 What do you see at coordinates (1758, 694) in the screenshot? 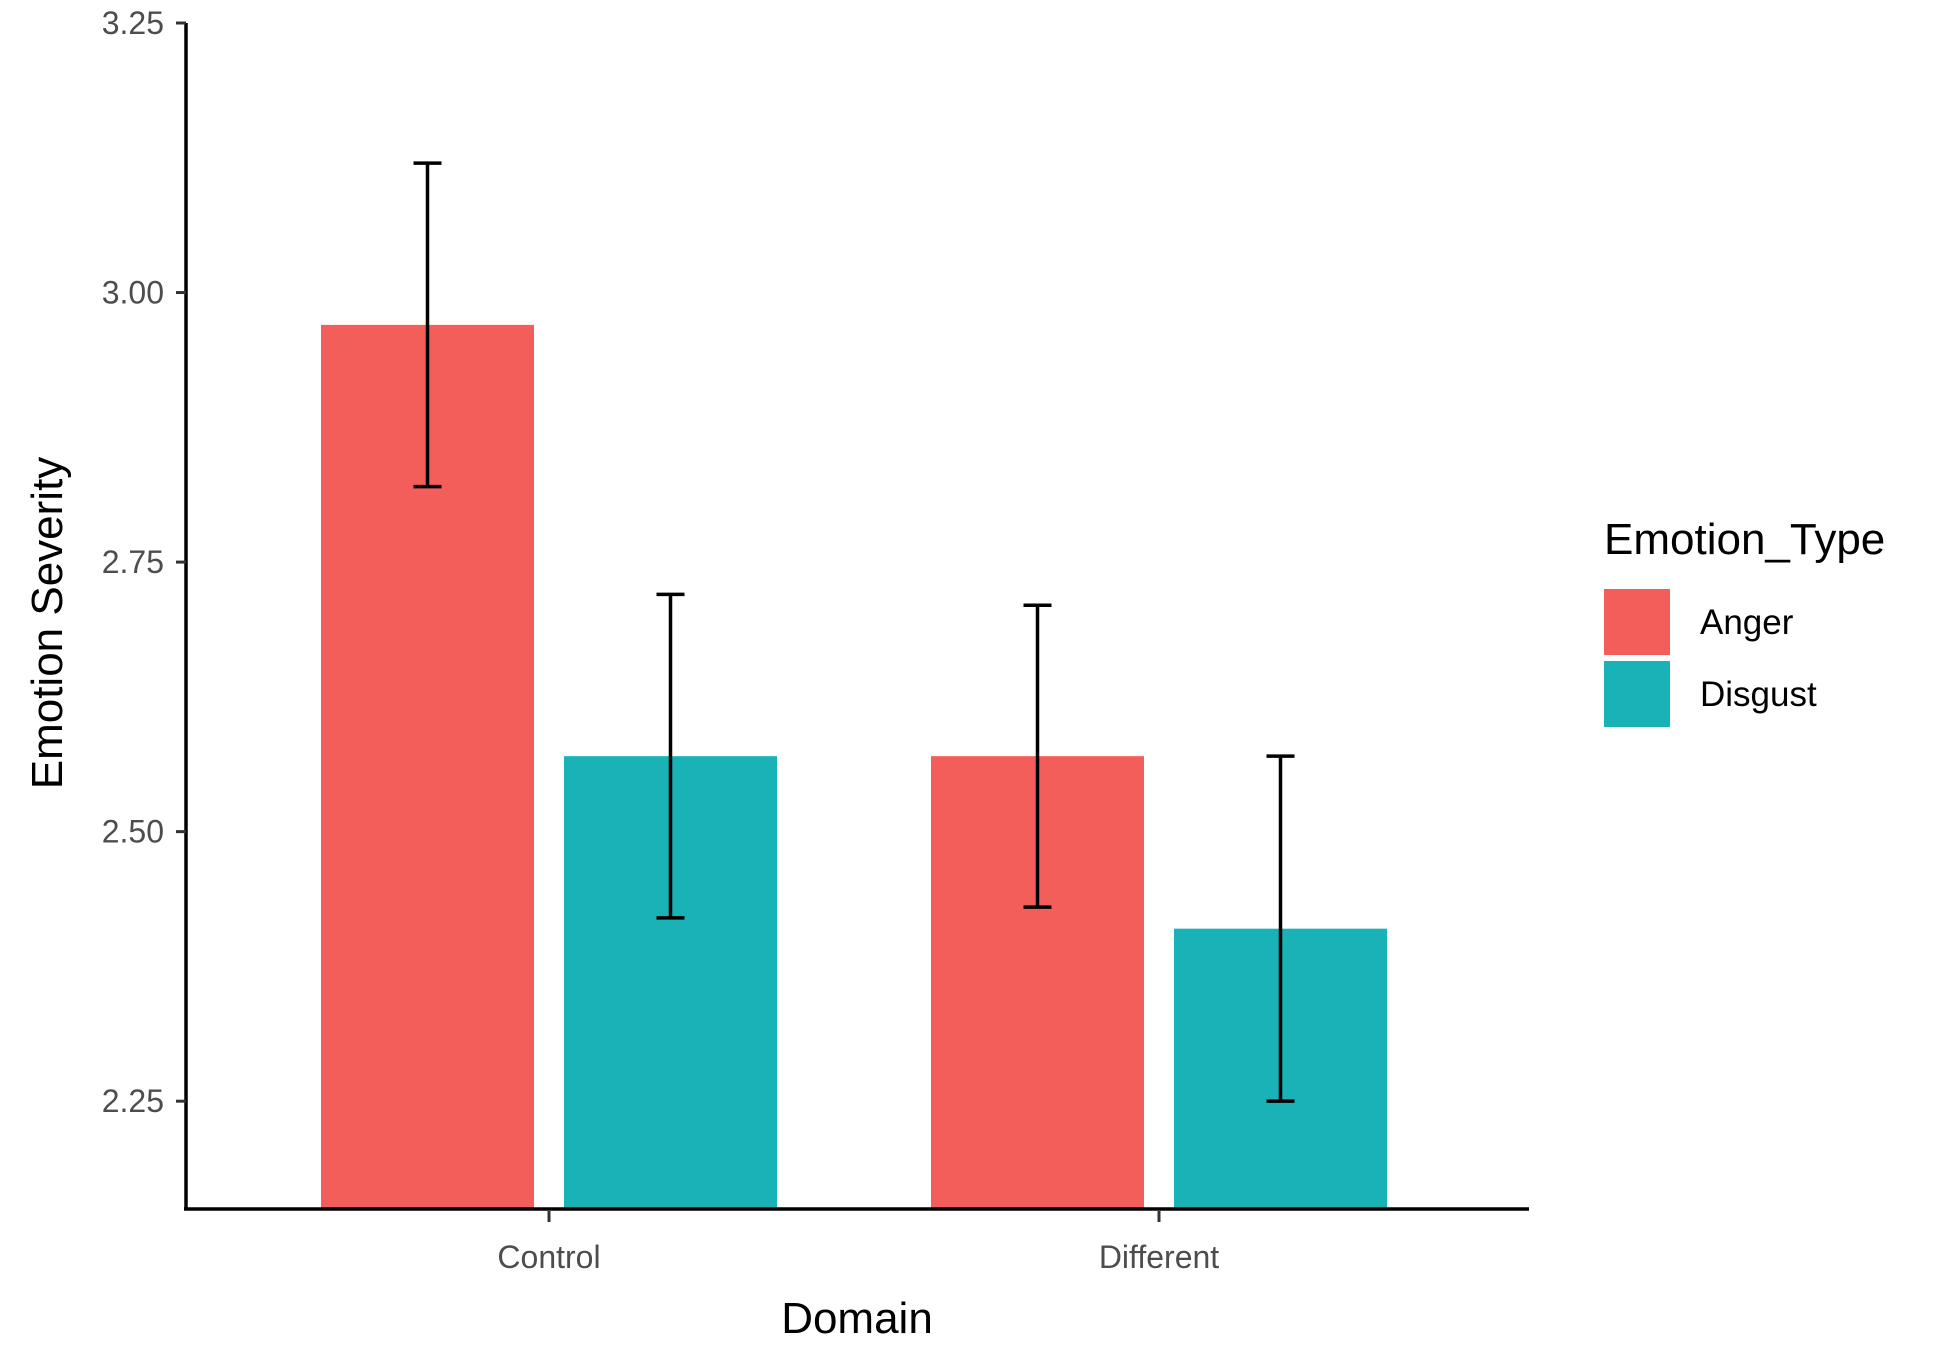
I see `legend-label: Disgust` at bounding box center [1758, 694].